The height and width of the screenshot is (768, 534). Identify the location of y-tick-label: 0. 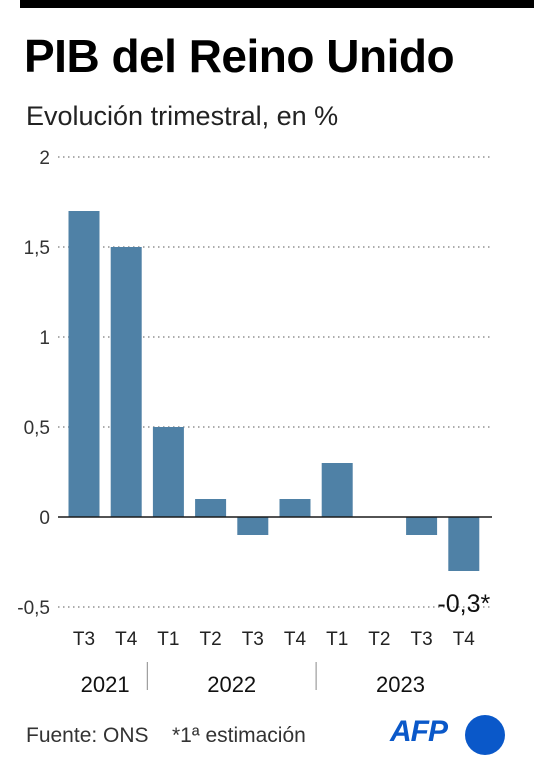
(44, 518).